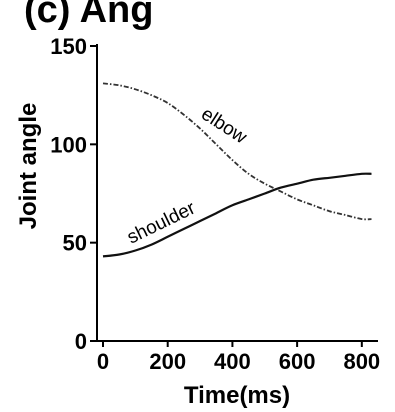 This screenshot has width=395, height=412. Describe the element at coordinates (361, 361) in the screenshot. I see `x-tick-label: 800` at that location.